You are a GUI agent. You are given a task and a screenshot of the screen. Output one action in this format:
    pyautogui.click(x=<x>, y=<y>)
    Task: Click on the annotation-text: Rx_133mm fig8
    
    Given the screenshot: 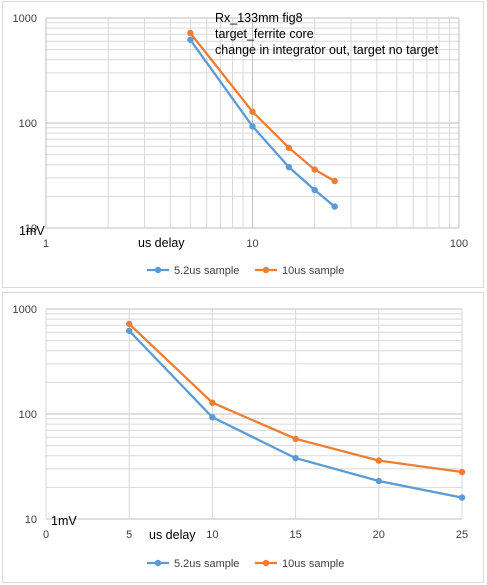 What is the action you would take?
    pyautogui.click(x=259, y=18)
    